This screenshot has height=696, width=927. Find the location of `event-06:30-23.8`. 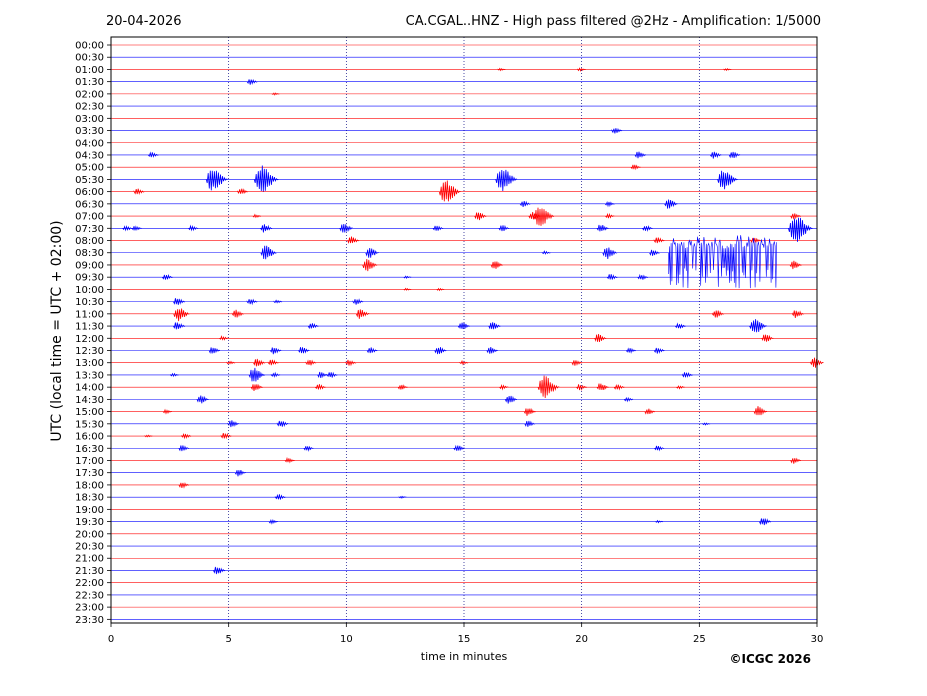

event-06:30-23.8 is located at coordinates (671, 204).